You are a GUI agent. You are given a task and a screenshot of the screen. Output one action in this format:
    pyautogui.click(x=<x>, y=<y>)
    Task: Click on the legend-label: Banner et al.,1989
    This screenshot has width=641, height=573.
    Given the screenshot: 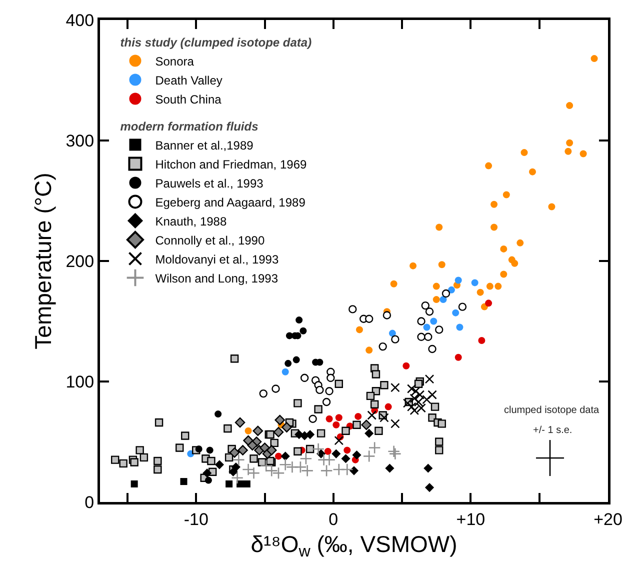 What is the action you would take?
    pyautogui.click(x=204, y=145)
    